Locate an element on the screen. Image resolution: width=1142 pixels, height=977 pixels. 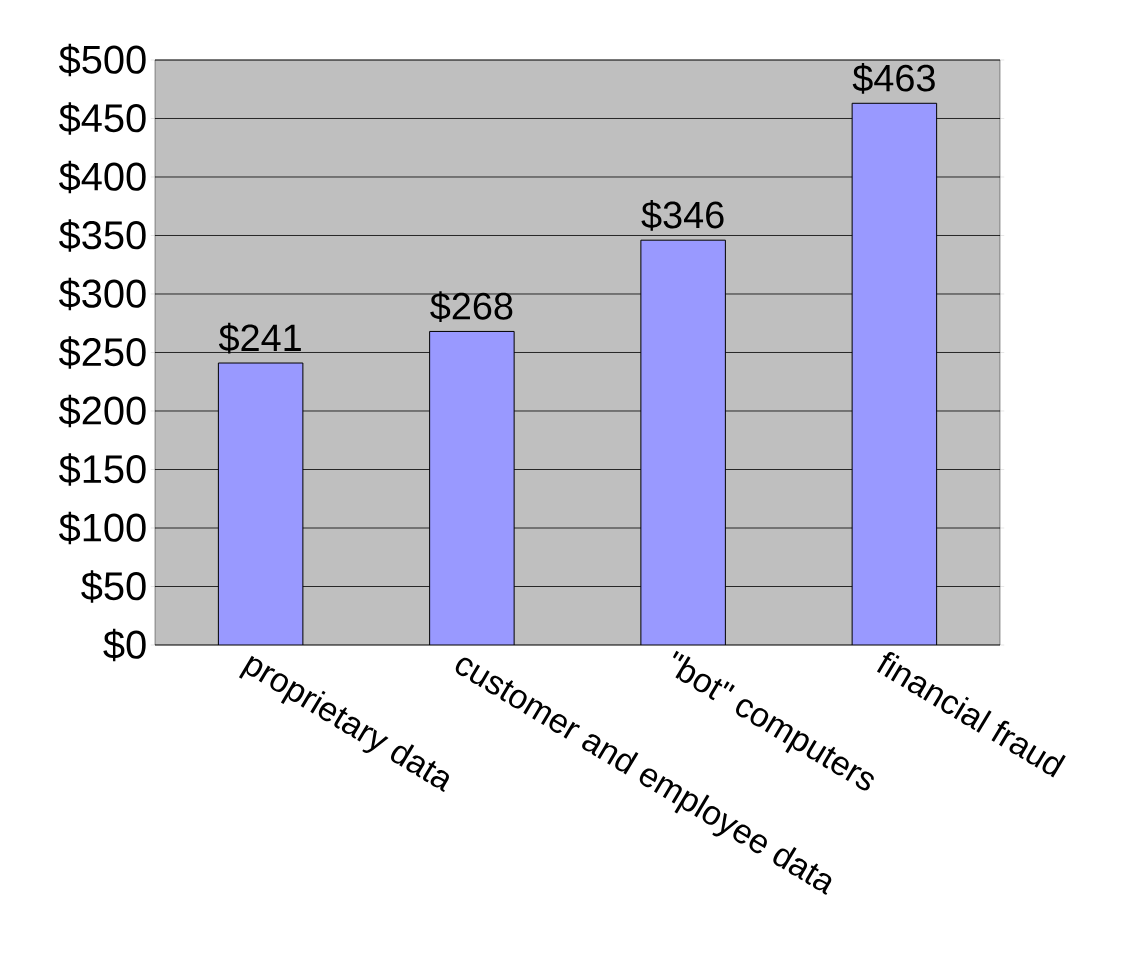
y-tick-label: $200 is located at coordinates (102, 411).